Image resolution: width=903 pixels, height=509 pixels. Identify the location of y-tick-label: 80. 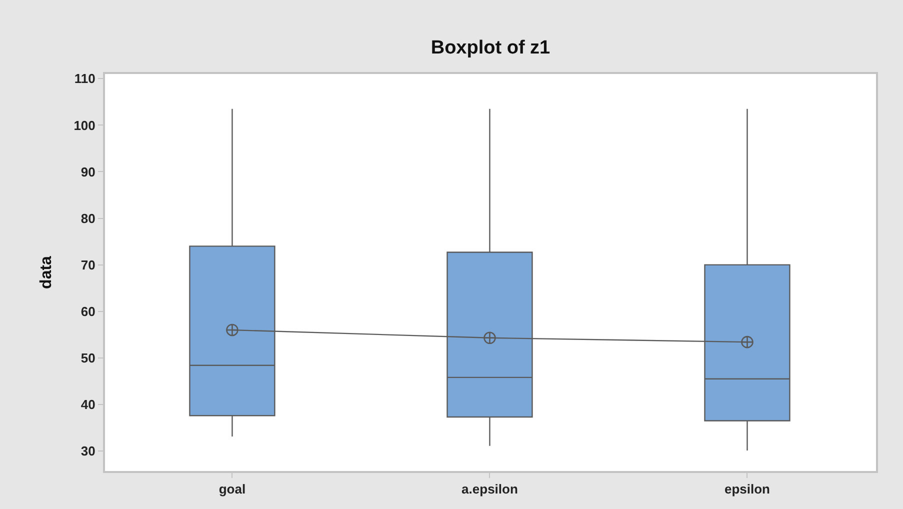
(88, 218).